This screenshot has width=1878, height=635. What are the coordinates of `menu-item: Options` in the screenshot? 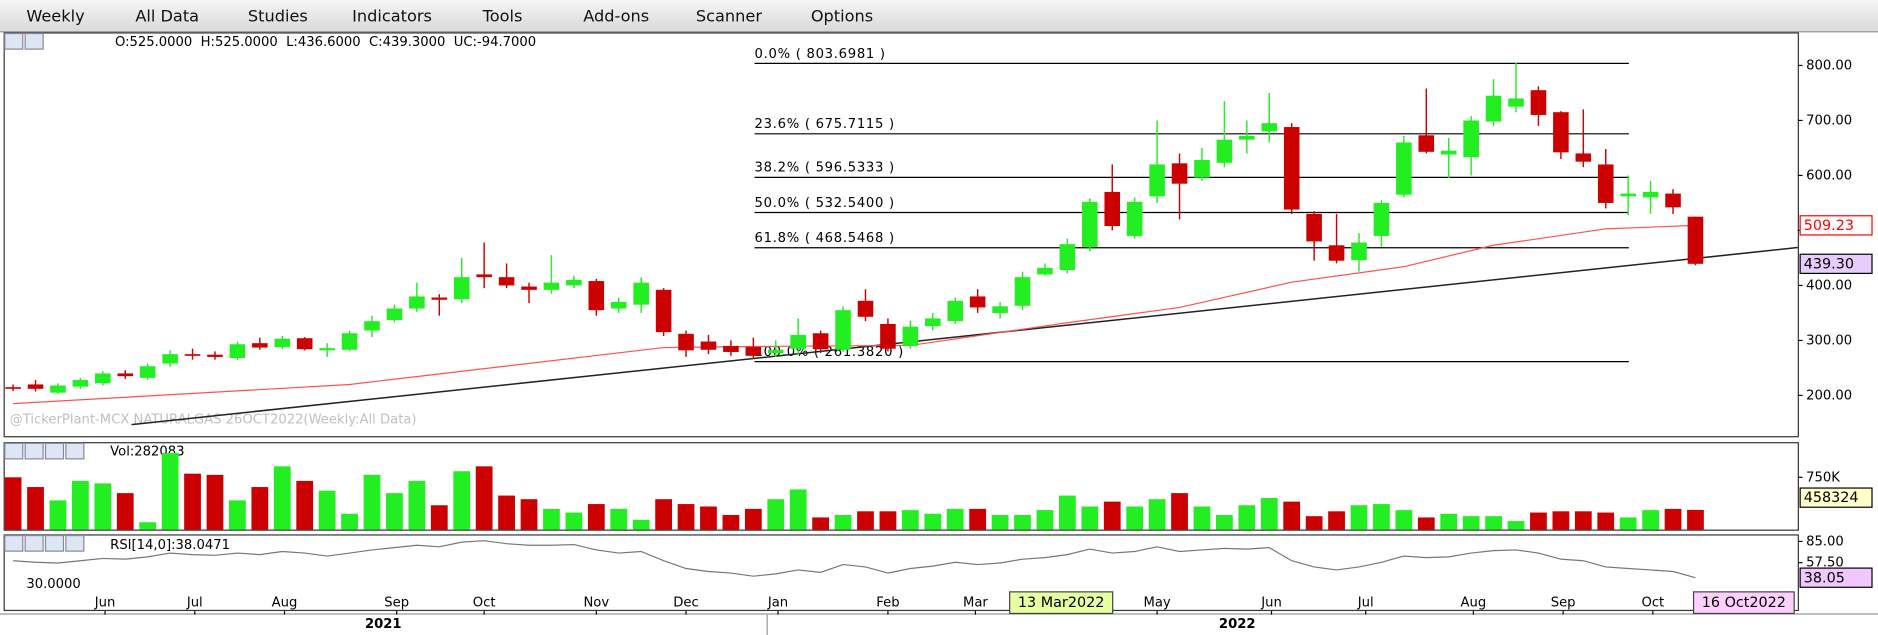 It's located at (842, 15).